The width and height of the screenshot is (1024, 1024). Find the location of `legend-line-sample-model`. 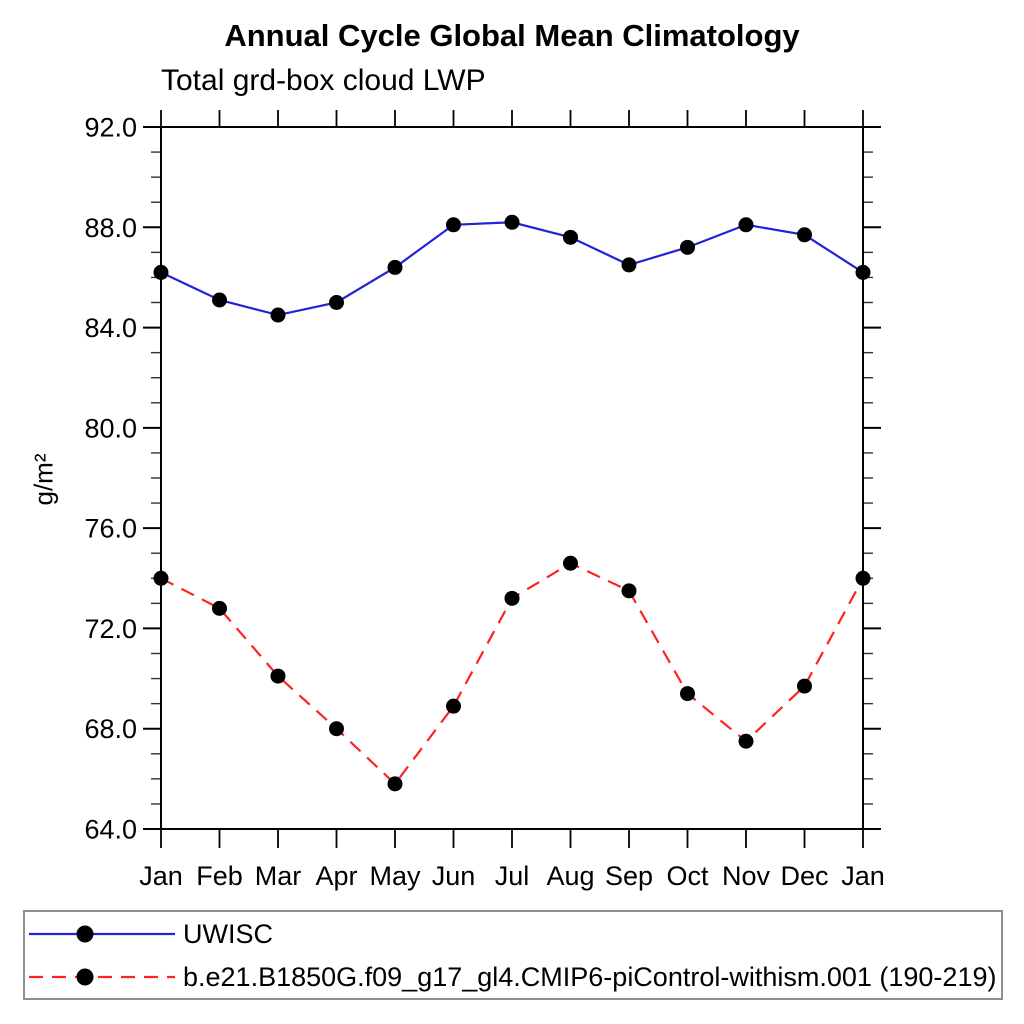

legend-line-sample-model is located at coordinates (102, 977).